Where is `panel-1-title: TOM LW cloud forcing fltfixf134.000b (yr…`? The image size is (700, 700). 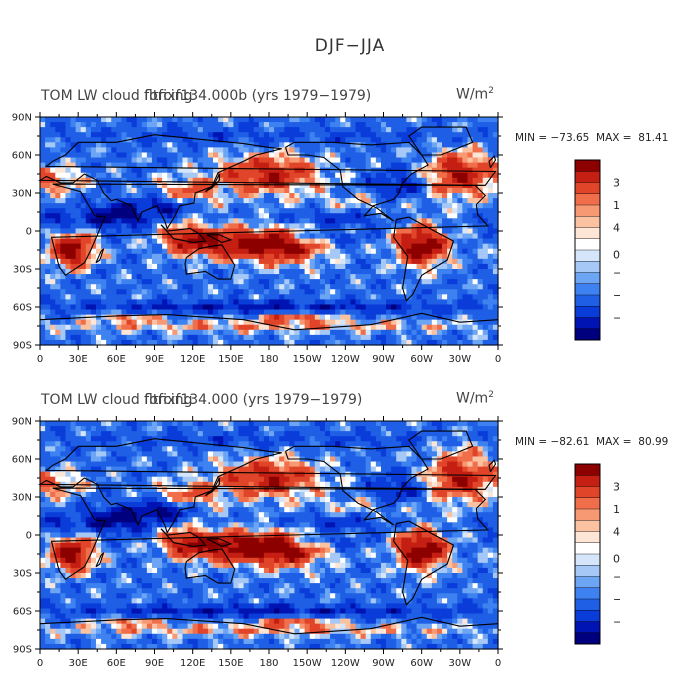
panel-1-title: TOM LW cloud forcing fltfixf134.000b (yr… is located at coordinates (221, 98).